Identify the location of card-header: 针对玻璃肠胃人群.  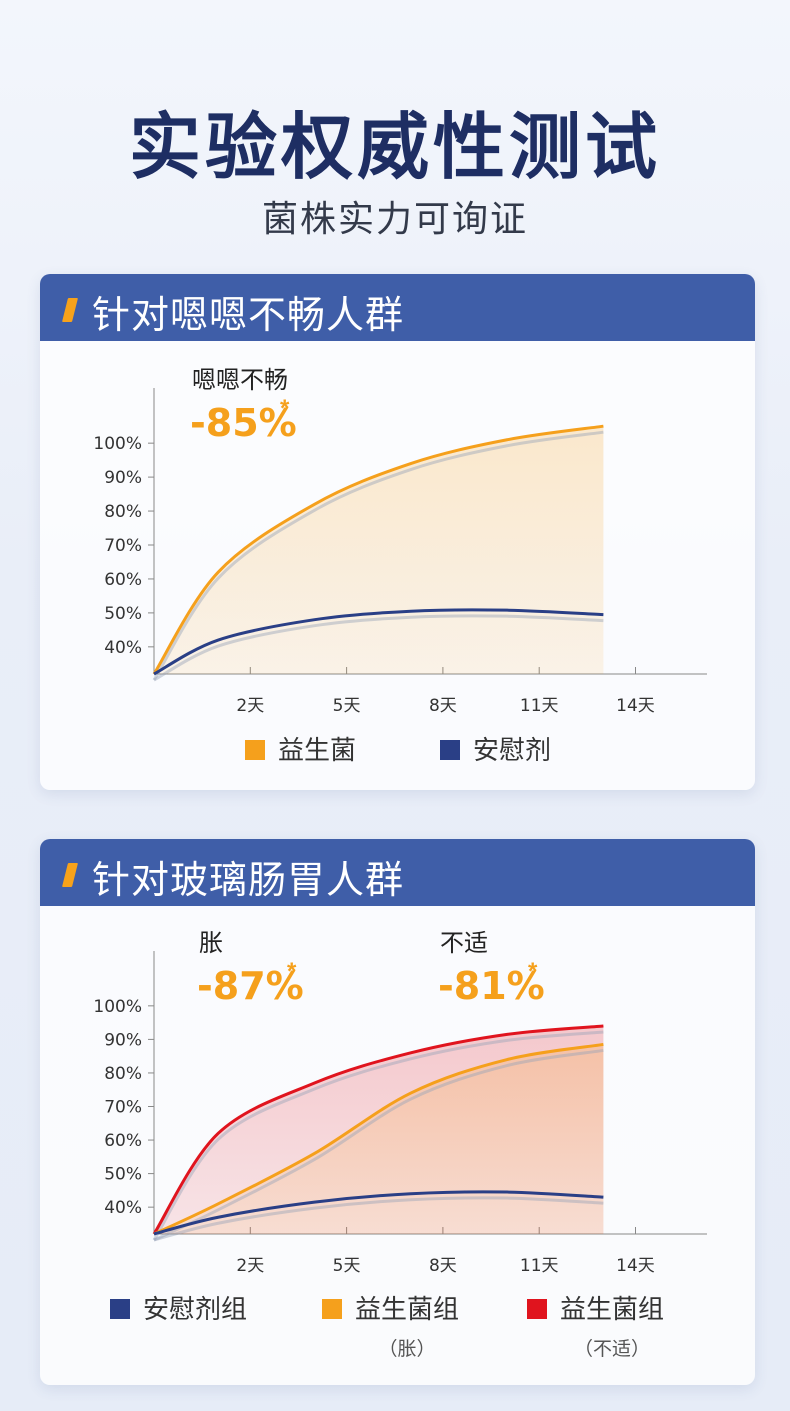
(397, 872).